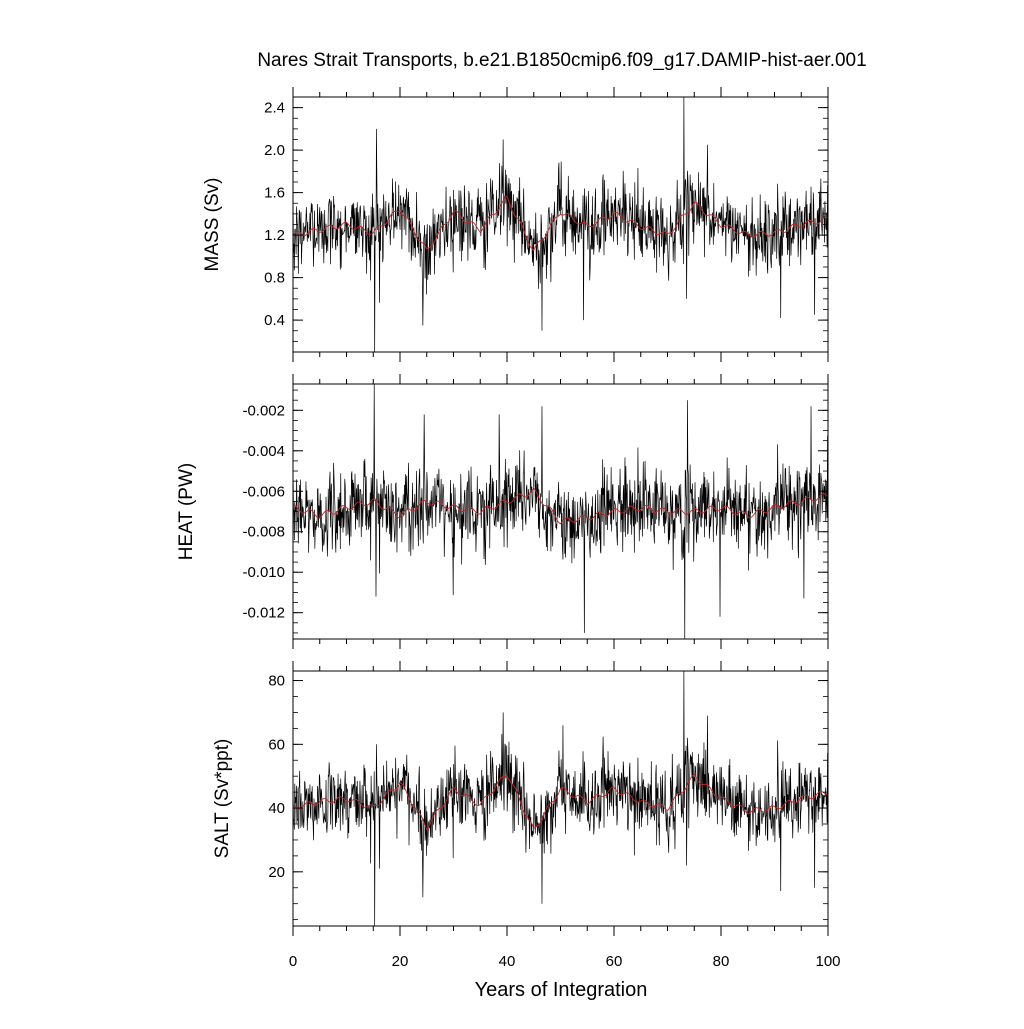  I want to click on y-tick-label: 0.4, so click(274, 320).